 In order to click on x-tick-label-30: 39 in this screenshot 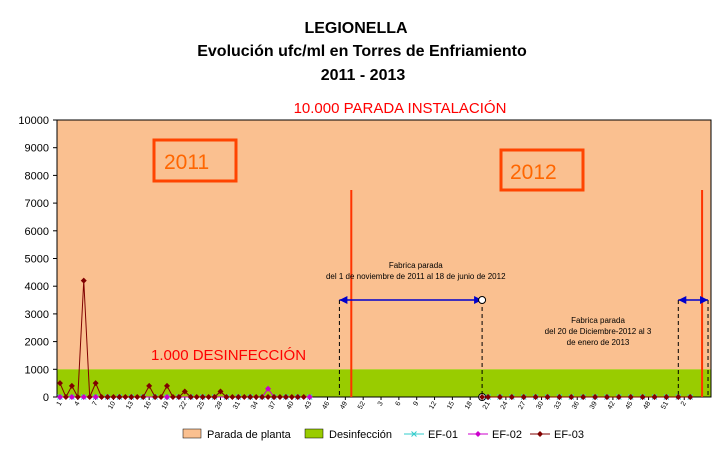, I will do `click(594, 405)`.